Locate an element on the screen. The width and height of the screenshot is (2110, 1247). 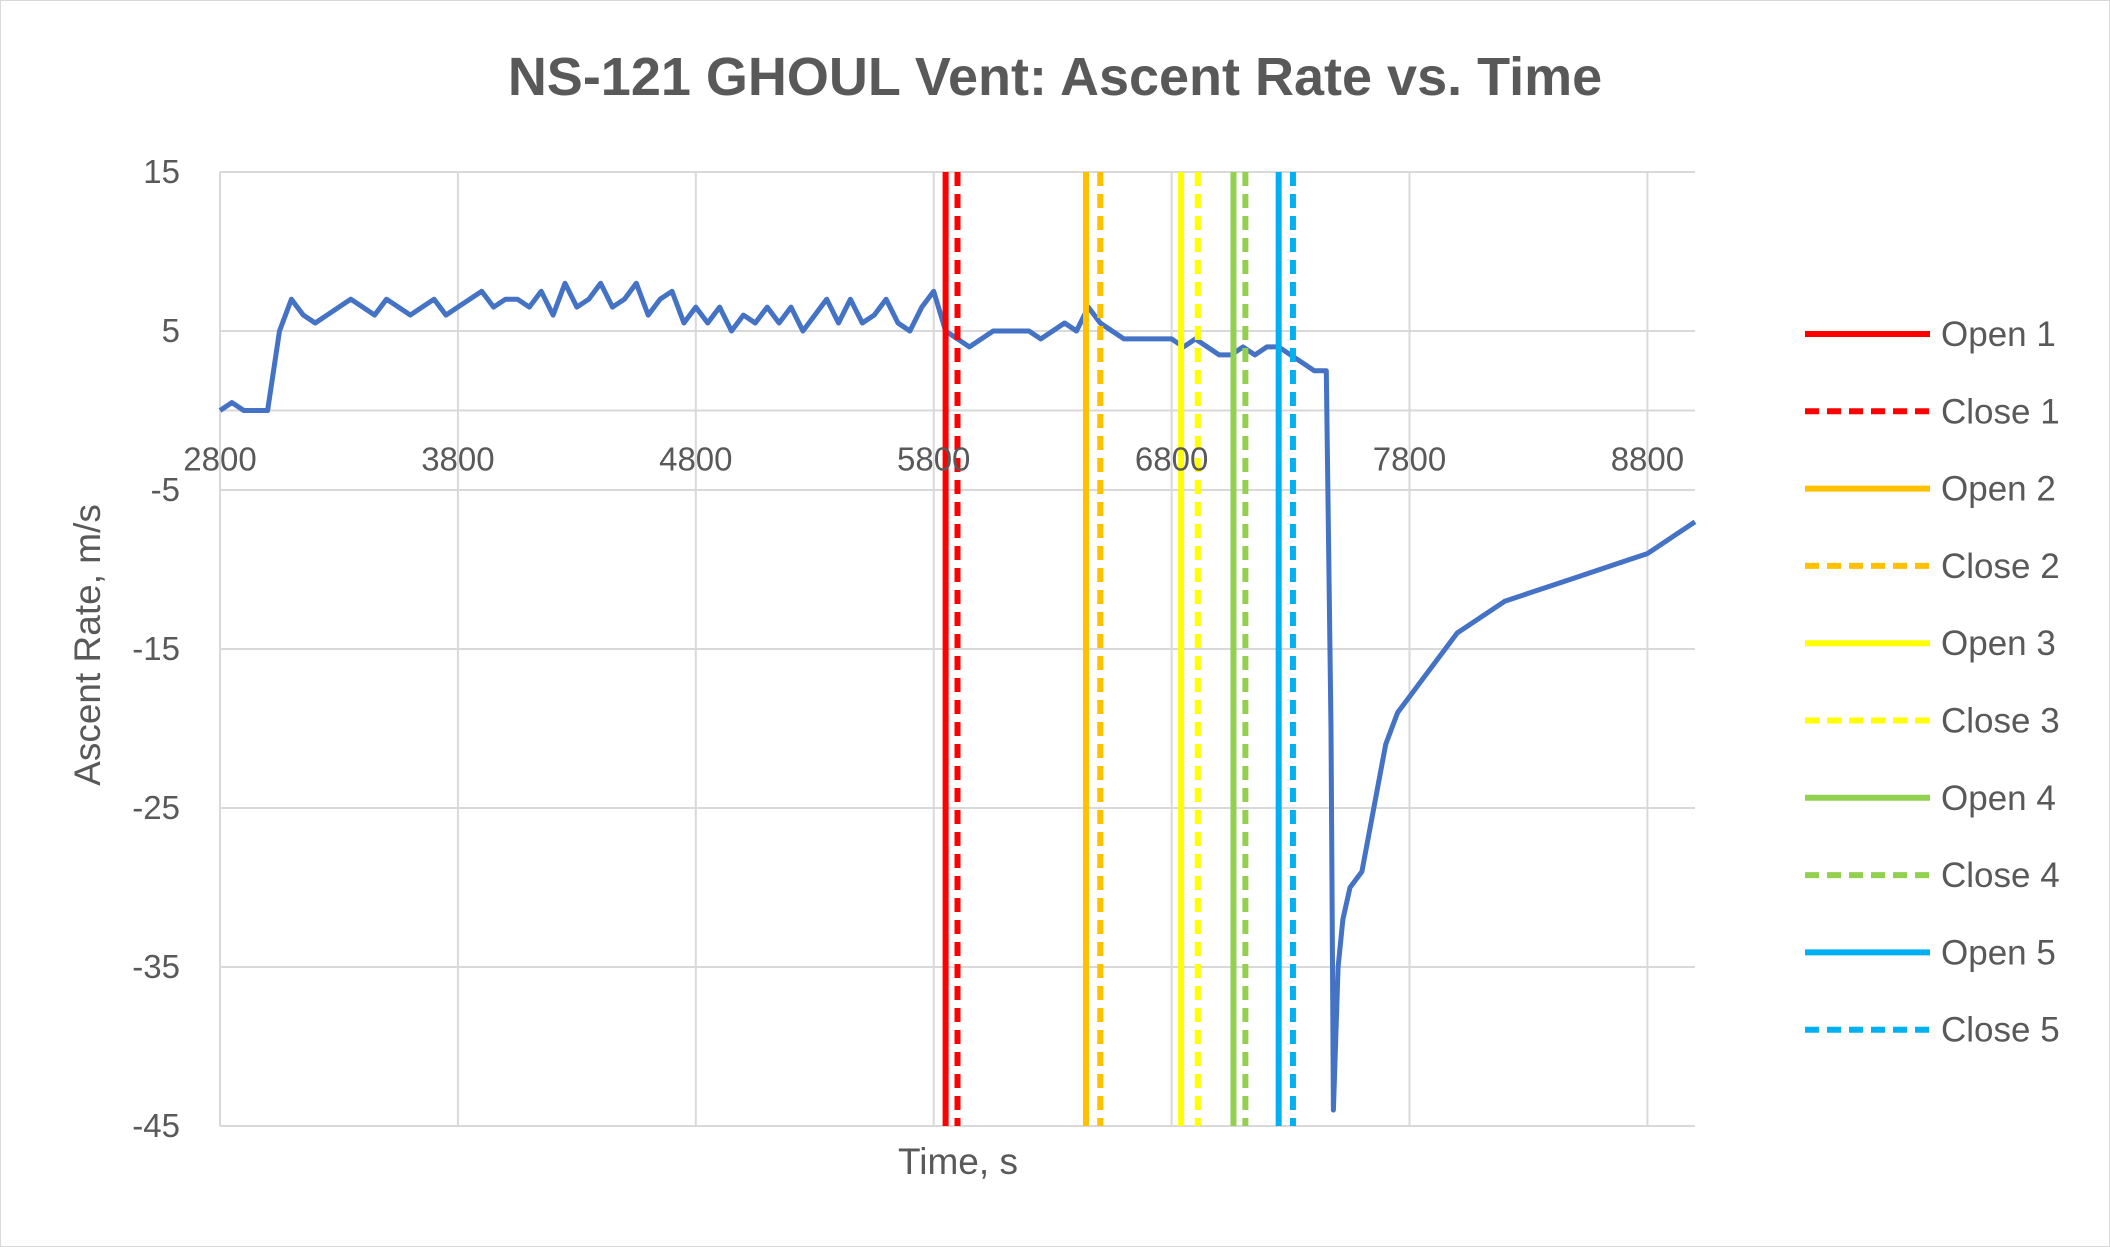
y-tick-label: 5 is located at coordinates (171, 330).